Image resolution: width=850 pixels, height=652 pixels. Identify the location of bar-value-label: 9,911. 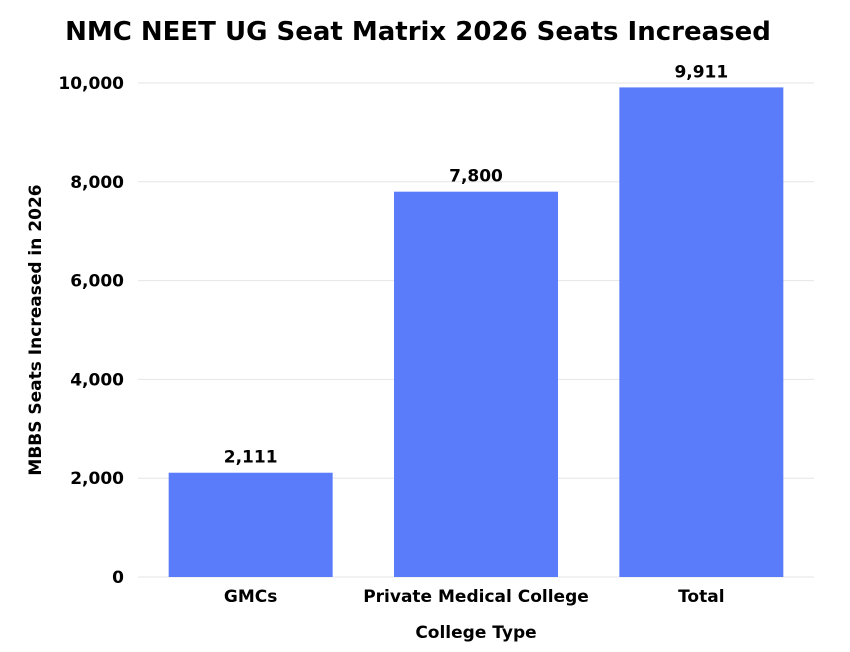
(701, 72).